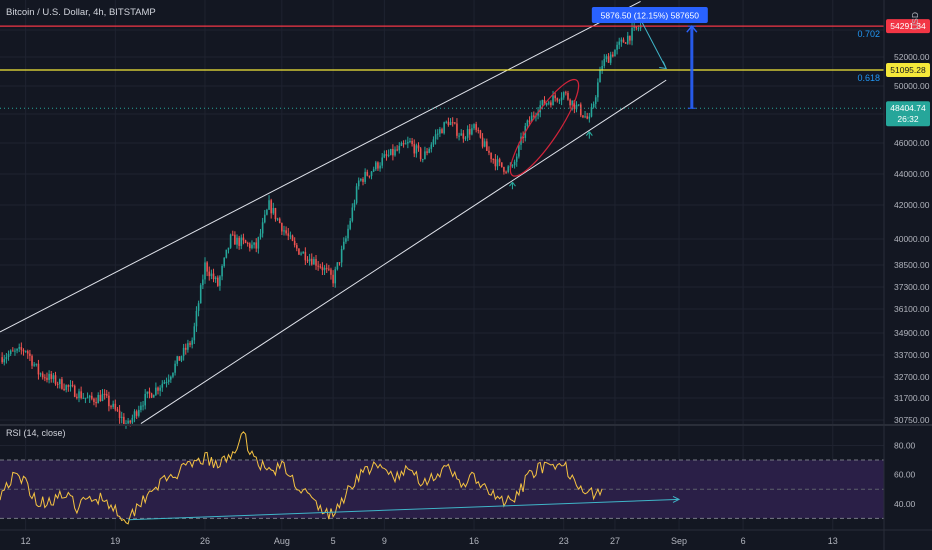 The height and width of the screenshot is (550, 932). Describe the element at coordinates (282, 541) in the screenshot. I see `time-tick-label: Aug` at that location.